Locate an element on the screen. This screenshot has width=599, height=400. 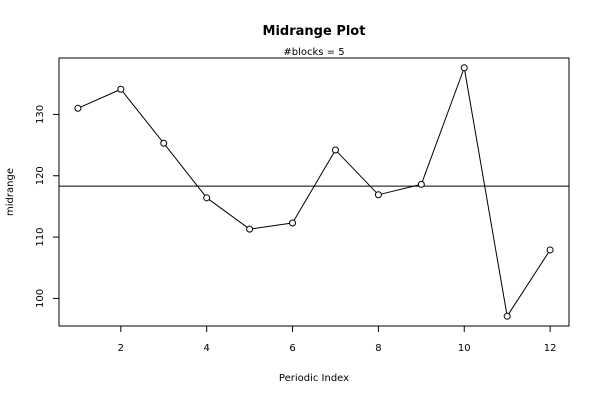
x-axis-label: Periodic Index is located at coordinates (314, 378).